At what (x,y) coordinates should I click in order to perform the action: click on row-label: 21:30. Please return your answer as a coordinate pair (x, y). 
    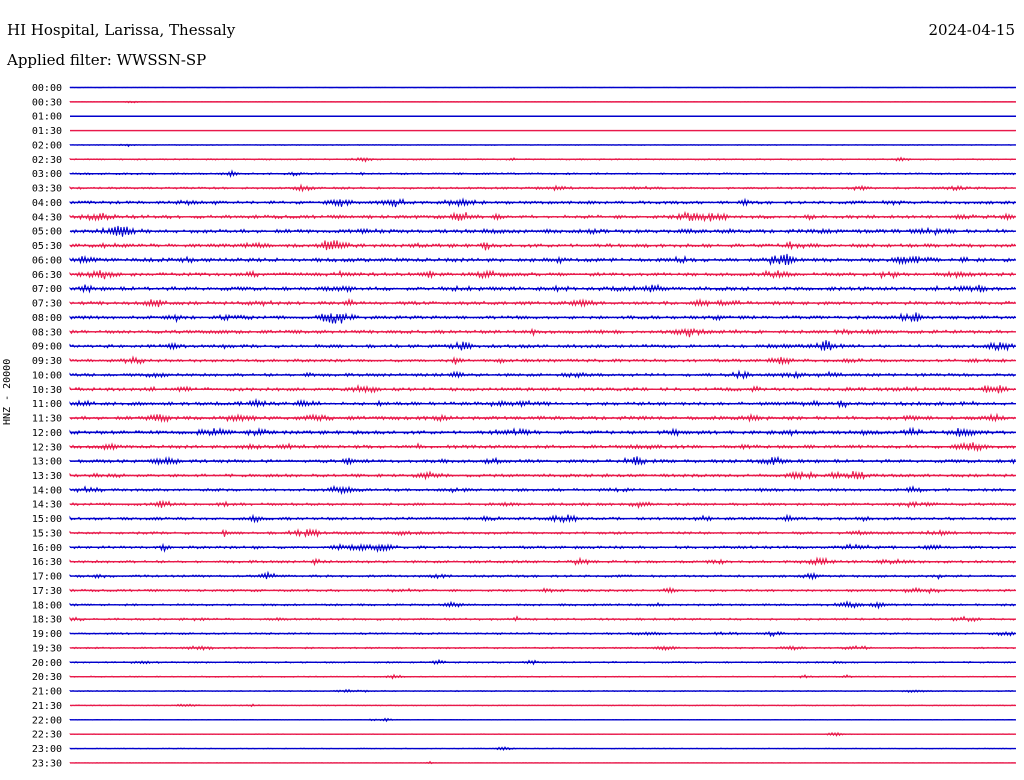
    Looking at the image, I should click on (47, 706).